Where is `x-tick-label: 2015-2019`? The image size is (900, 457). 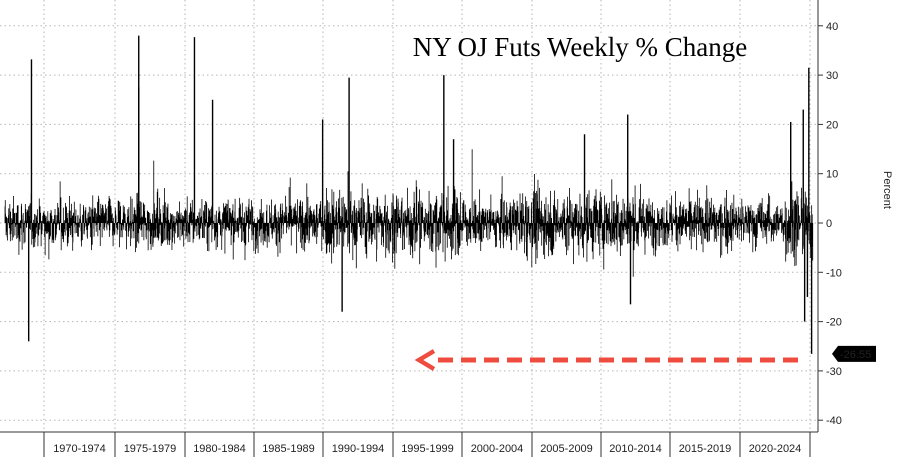
x-tick-label: 2015-2019 is located at coordinates (705, 449).